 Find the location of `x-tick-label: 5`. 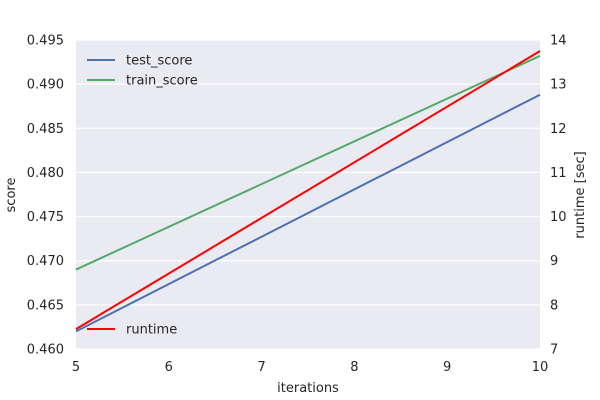

x-tick-label: 5 is located at coordinates (76, 367).